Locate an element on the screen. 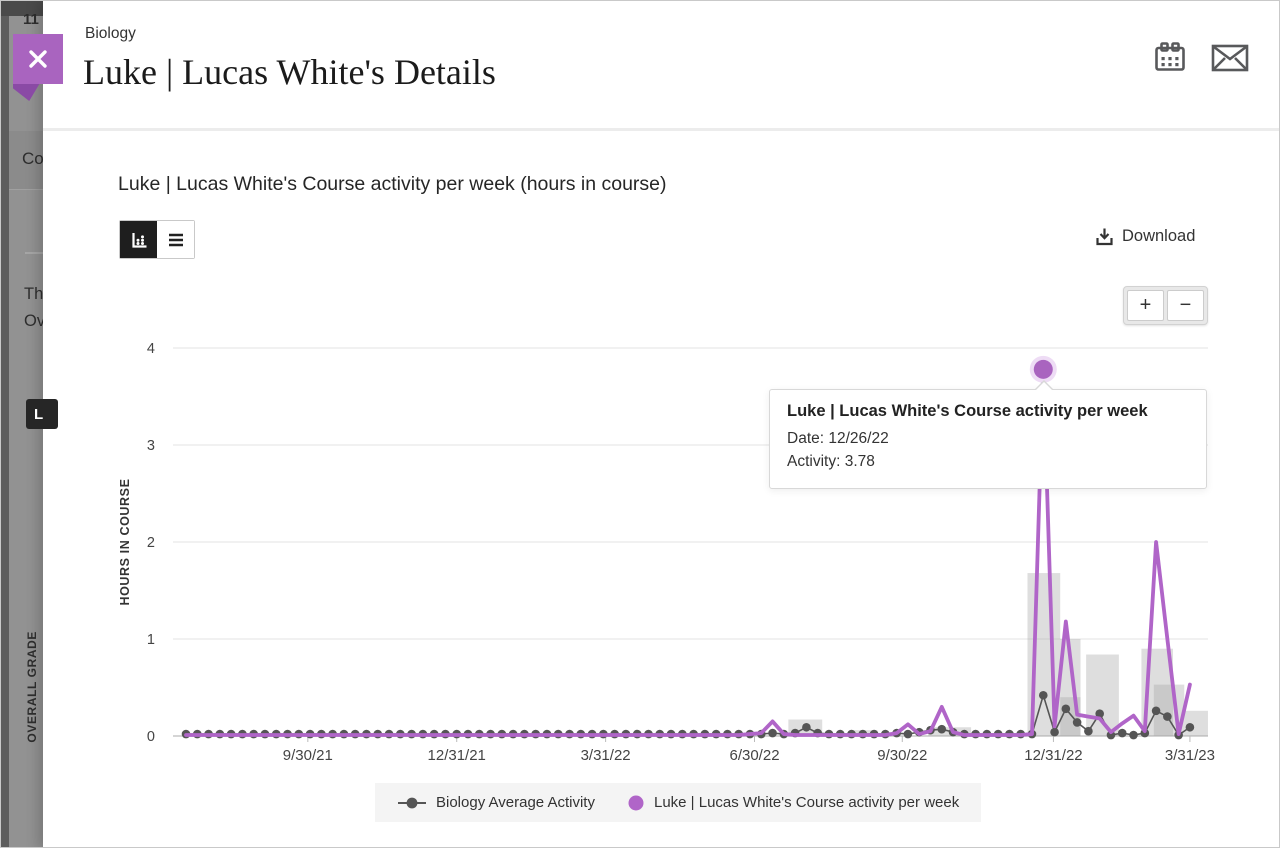 Image resolution: width=1280 pixels, height=848 pixels. close-button is located at coordinates (38, 59).